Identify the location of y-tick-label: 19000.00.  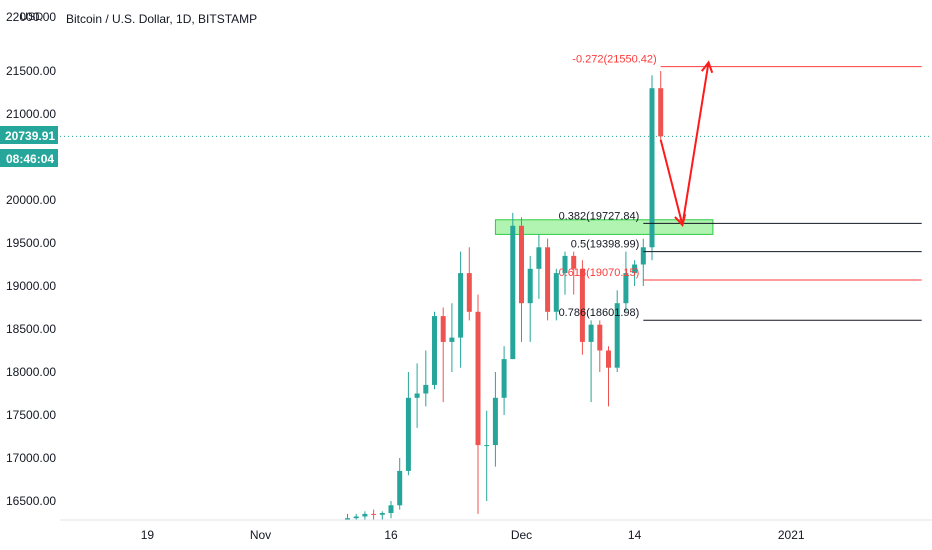
(31, 286).